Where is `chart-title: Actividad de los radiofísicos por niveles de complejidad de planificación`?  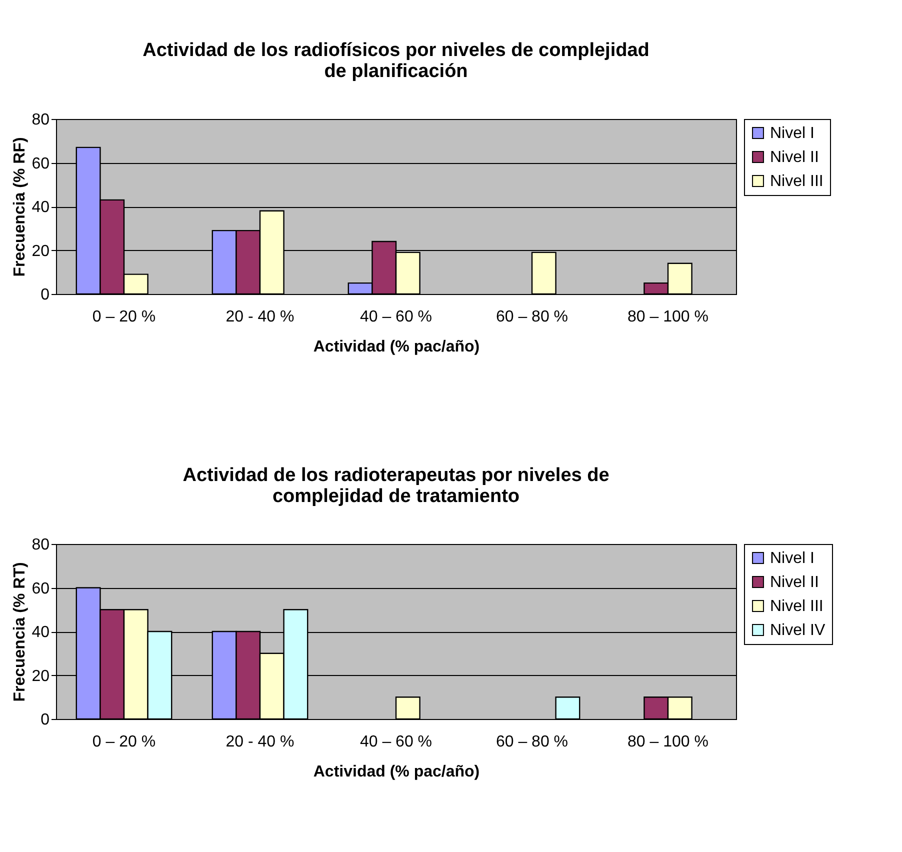 chart-title: Actividad de los radiofísicos por niveles de complejidad de planificación is located at coordinates (396, 61).